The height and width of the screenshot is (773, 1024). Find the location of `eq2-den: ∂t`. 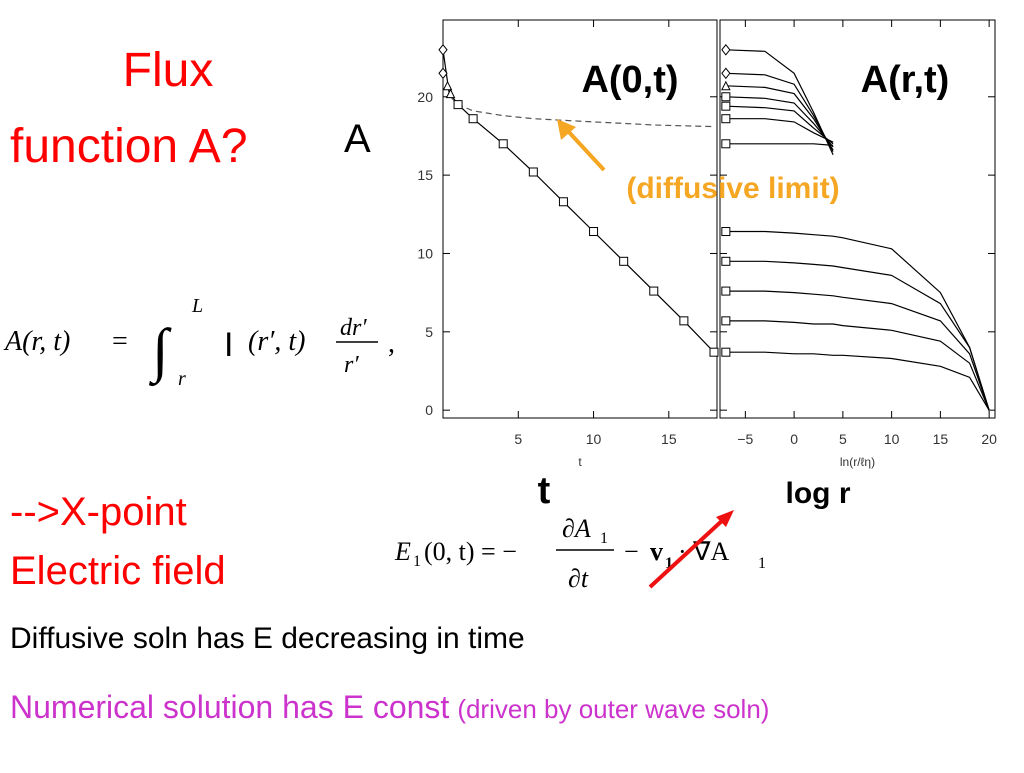

eq2-den: ∂t is located at coordinates (578, 578).